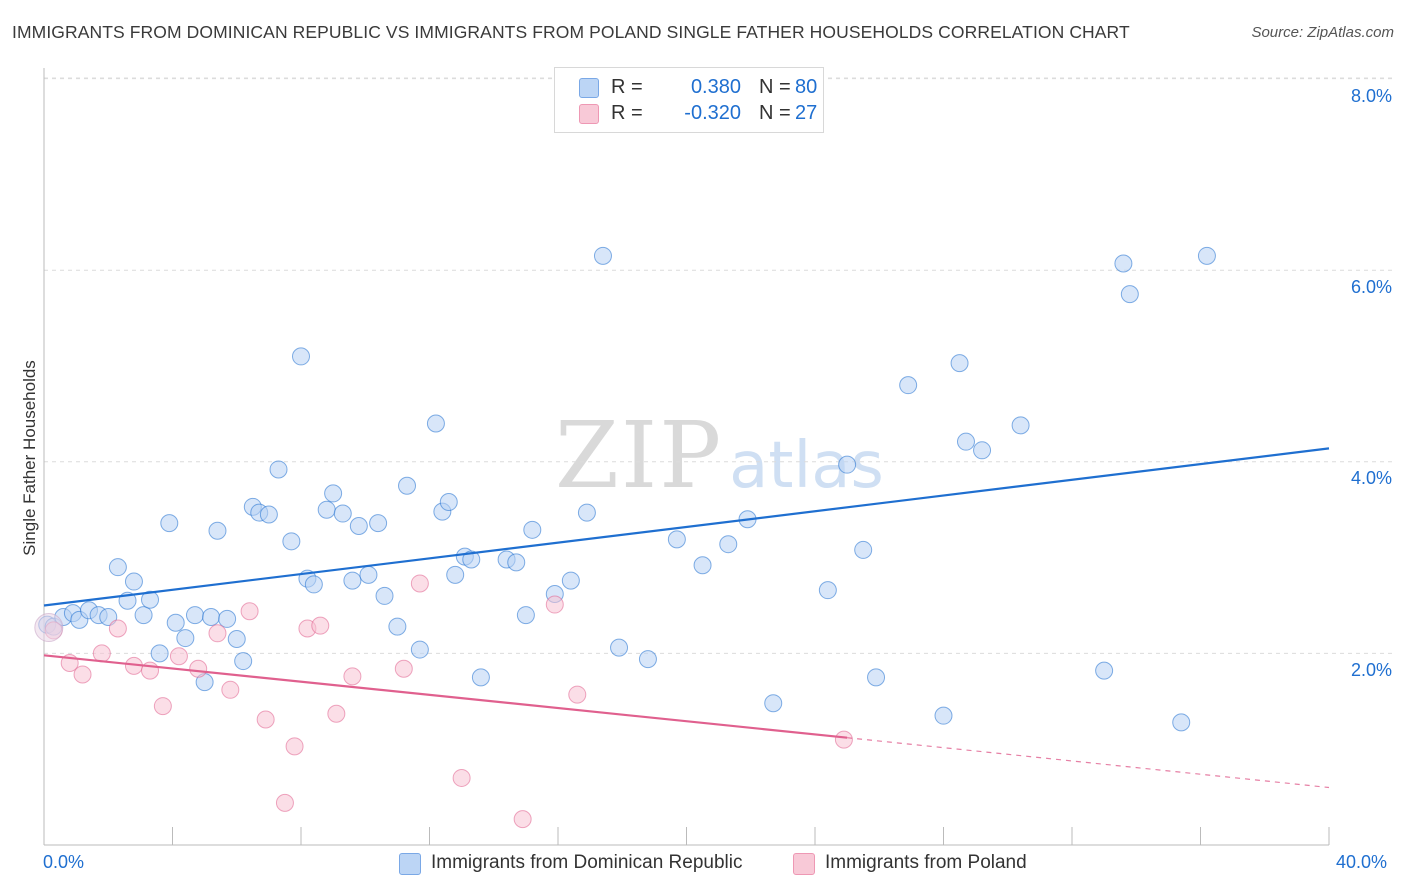 This screenshot has height=892, width=1406. Describe the element at coordinates (1371, 287) in the screenshot. I see `y-tick-label-6: 6.0%` at that location.